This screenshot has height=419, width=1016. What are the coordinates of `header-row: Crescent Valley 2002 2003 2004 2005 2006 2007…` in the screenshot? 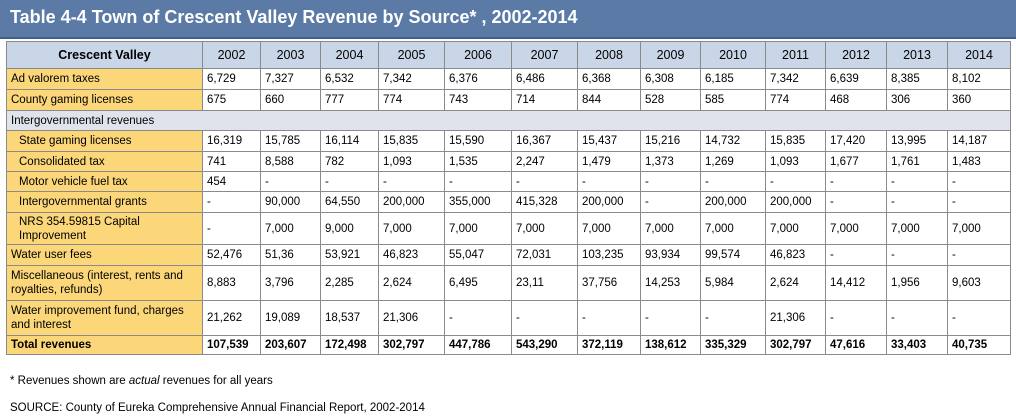 It's located at (508, 55).